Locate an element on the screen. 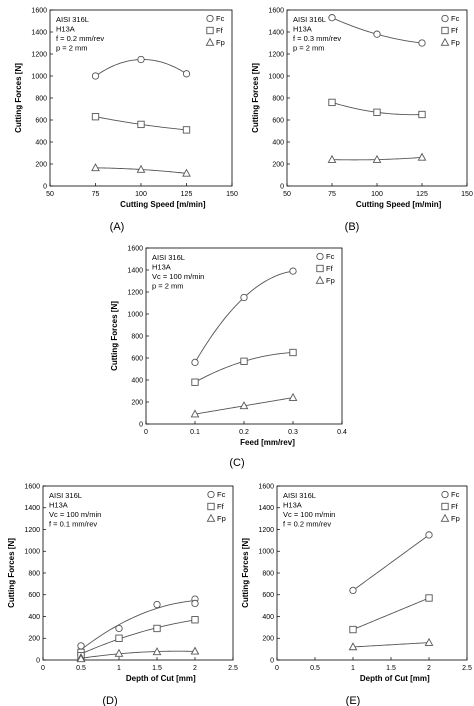 This screenshot has height=706, width=474. x-tick-label: 0.2 is located at coordinates (244, 432).